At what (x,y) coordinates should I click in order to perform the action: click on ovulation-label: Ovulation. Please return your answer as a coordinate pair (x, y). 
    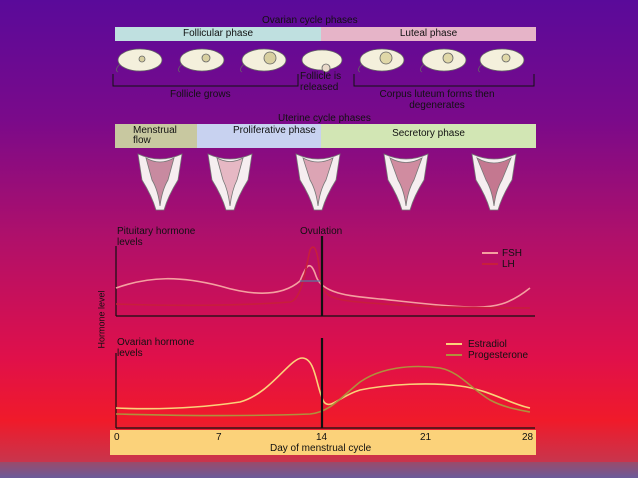
    Looking at the image, I should click on (321, 231).